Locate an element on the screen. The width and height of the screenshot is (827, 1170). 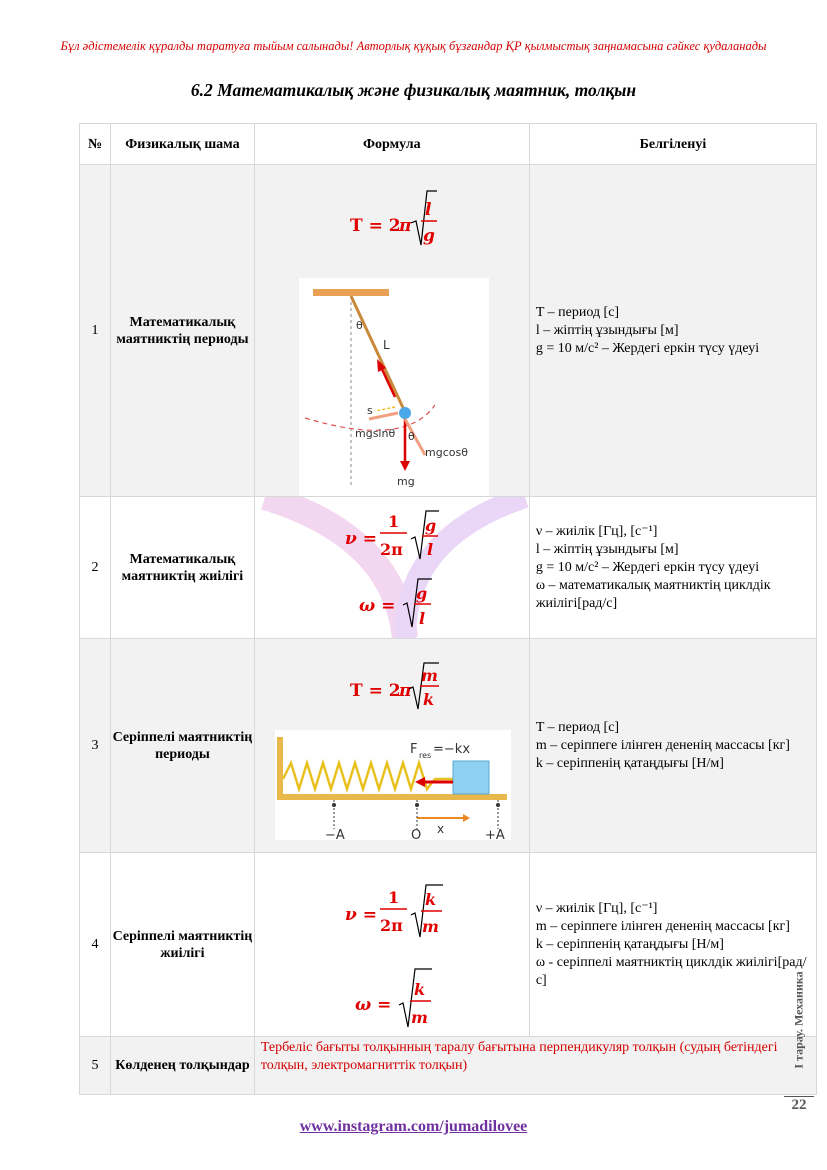
pendulum-diagram: θ L s mgsinθ θ mgcosθ mg is located at coordinates (393, 387).